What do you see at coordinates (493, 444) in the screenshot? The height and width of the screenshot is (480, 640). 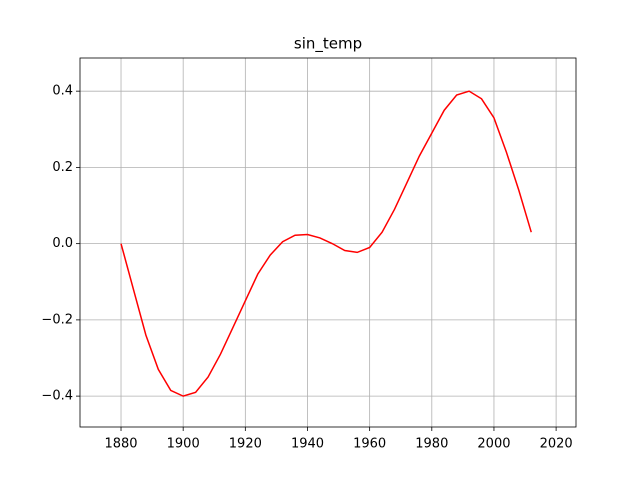 I see `x-tick-label: 2000` at bounding box center [493, 444].